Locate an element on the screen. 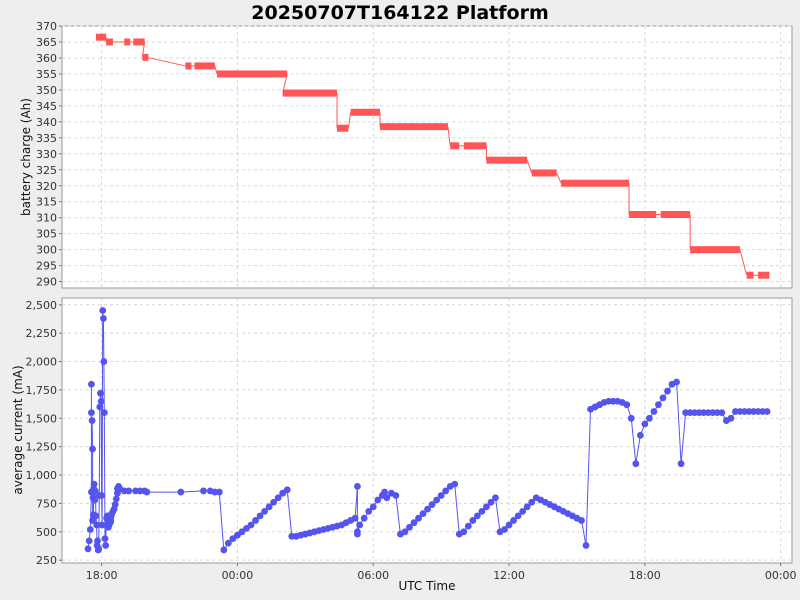 The image size is (800, 600). y-tick-label: 310 is located at coordinates (46, 218).